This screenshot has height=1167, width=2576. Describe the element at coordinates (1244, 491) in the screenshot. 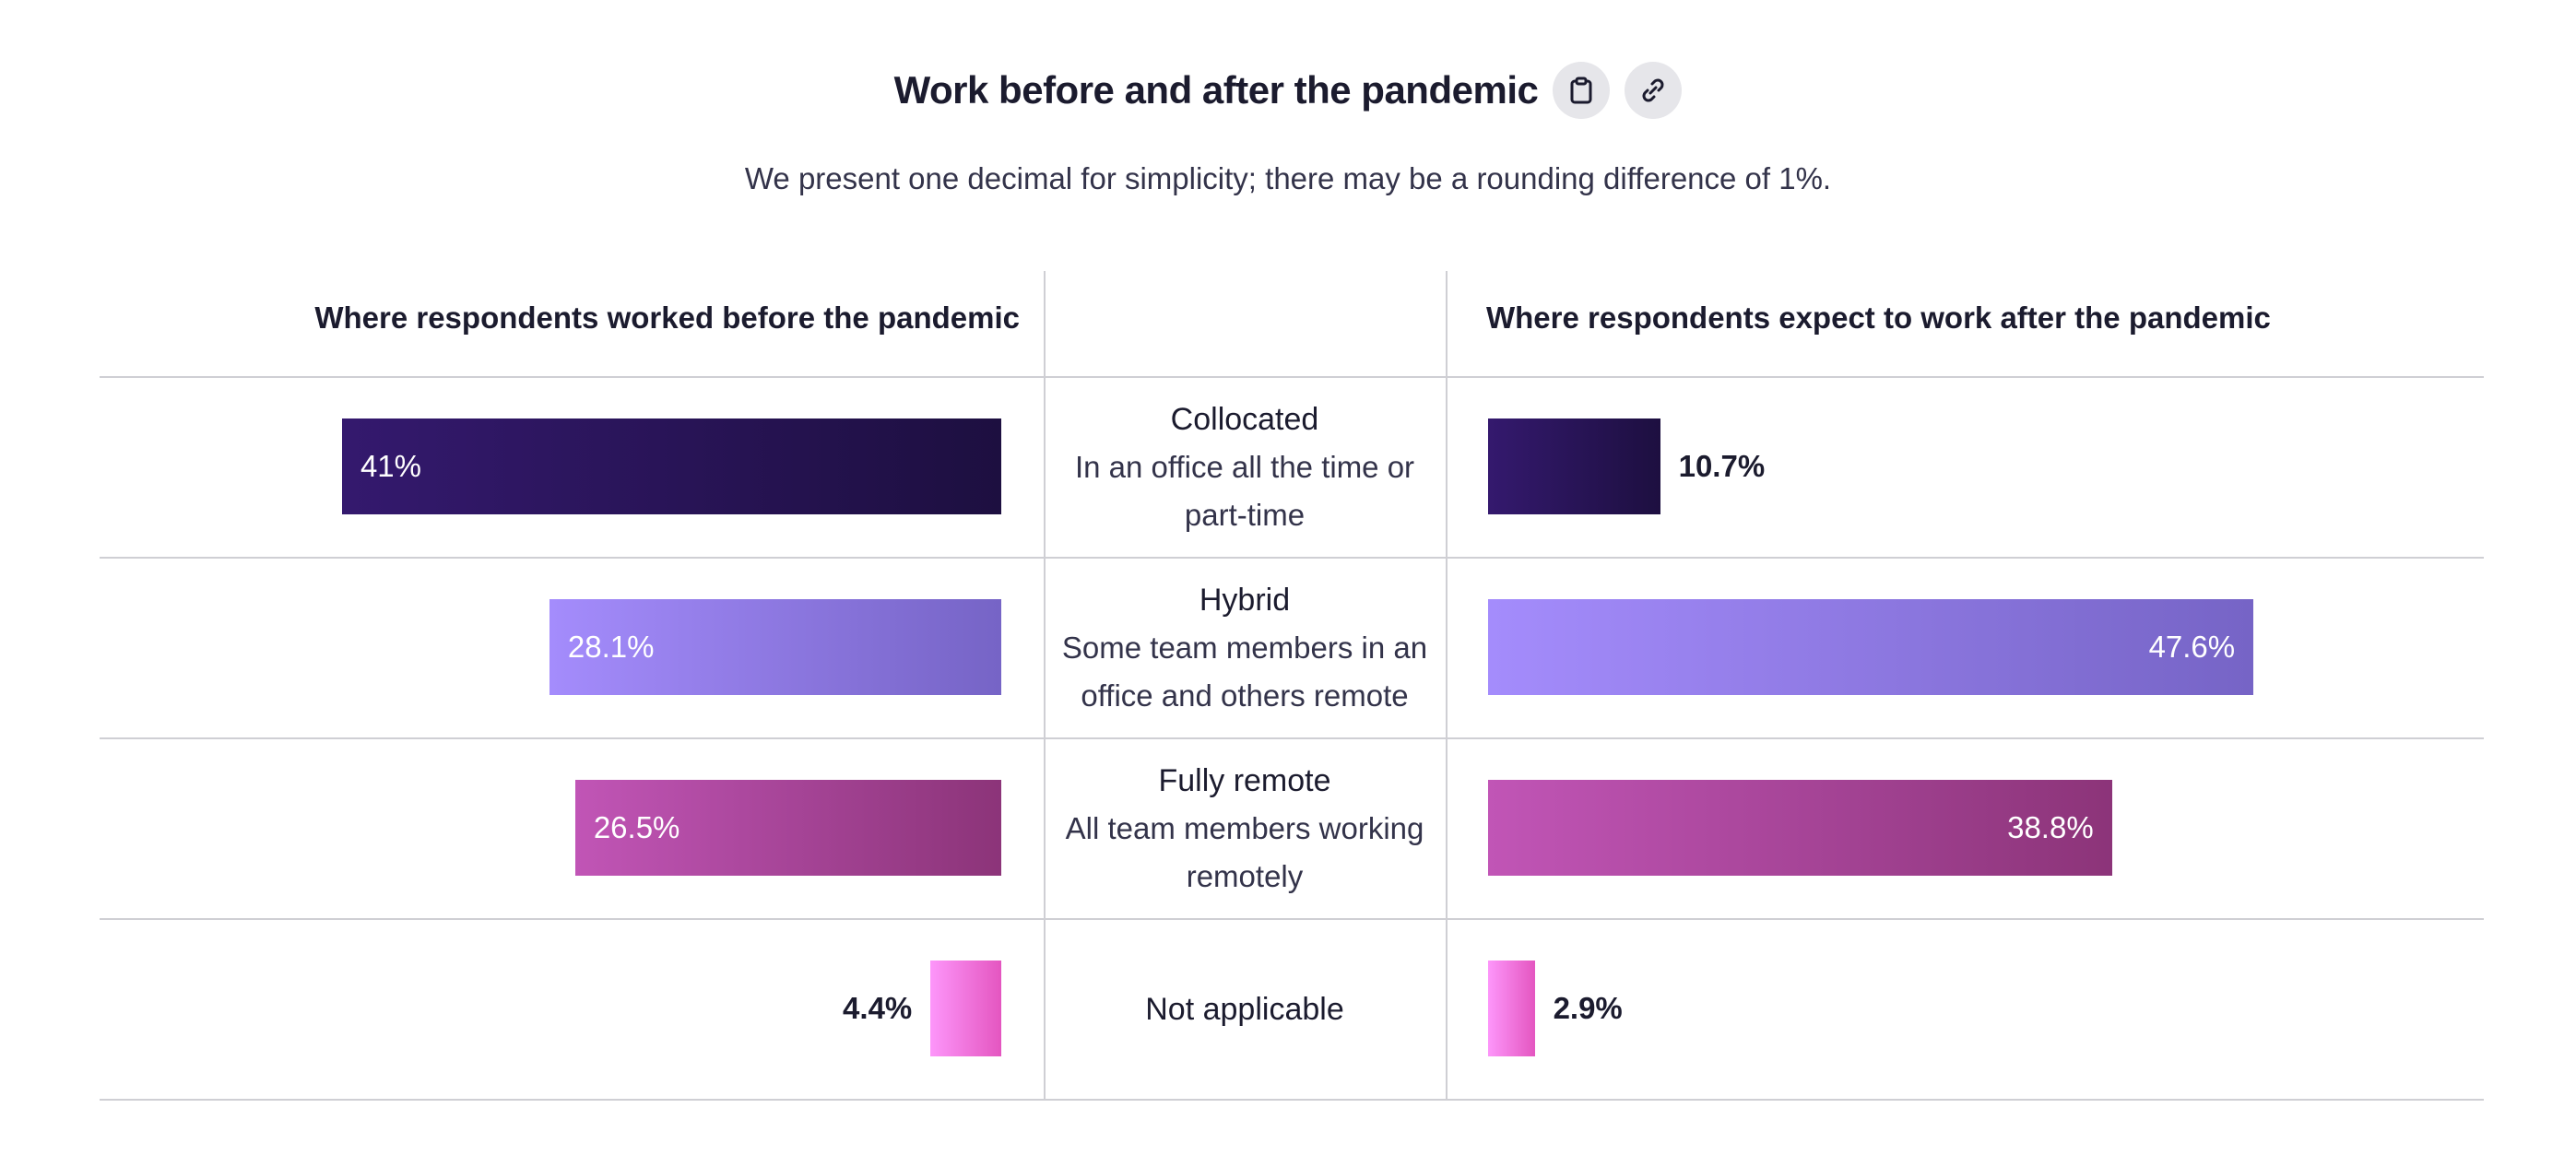

I see `category-description: In an office all the time or part-time` at that location.